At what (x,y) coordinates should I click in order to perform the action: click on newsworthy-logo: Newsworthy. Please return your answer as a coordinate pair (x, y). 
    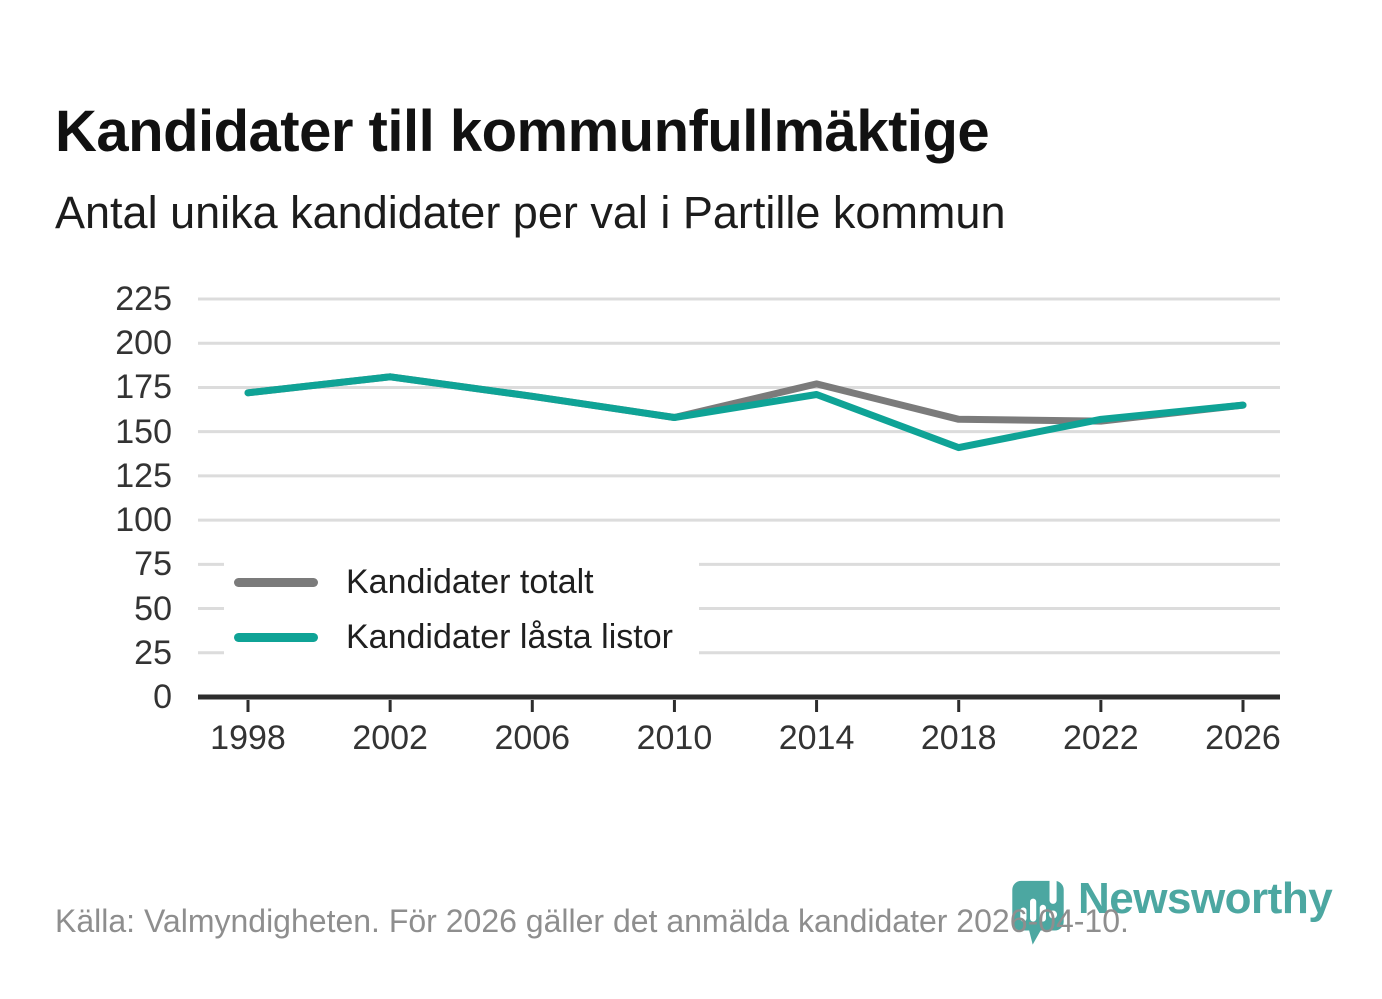
    Looking at the image, I should click on (1171, 911).